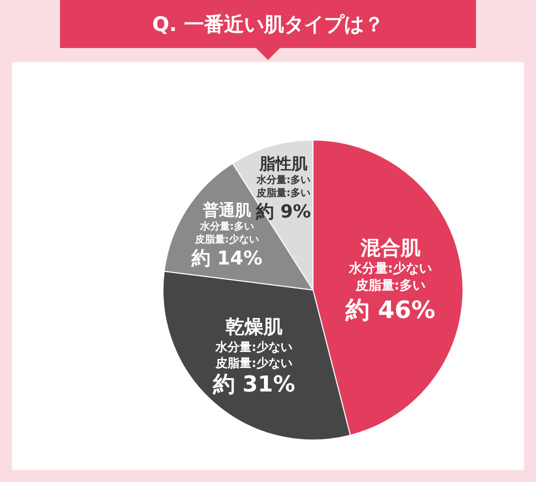  Describe the element at coordinates (253, 327) in the screenshot. I see `slice-label: 乾燥肌` at that location.